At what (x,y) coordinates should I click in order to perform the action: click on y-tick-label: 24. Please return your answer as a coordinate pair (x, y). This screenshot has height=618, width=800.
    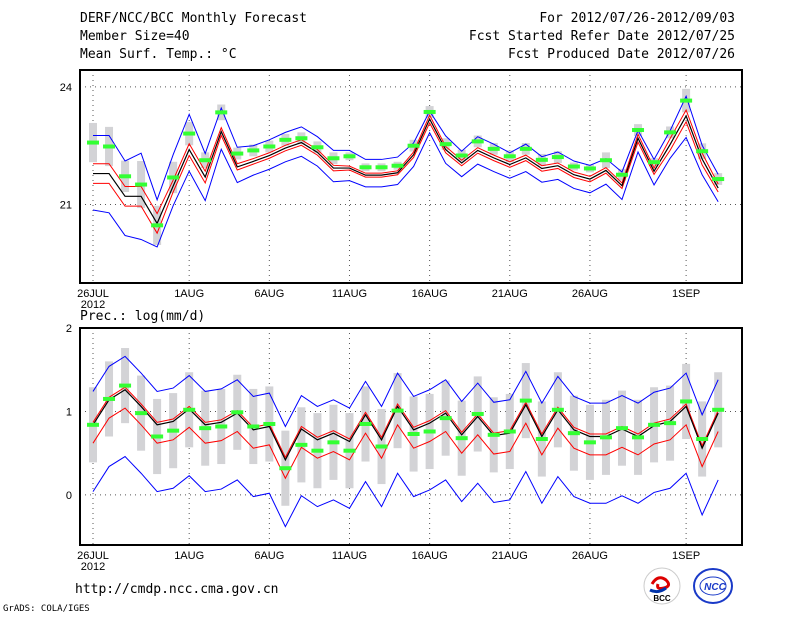
    Looking at the image, I should click on (66, 88).